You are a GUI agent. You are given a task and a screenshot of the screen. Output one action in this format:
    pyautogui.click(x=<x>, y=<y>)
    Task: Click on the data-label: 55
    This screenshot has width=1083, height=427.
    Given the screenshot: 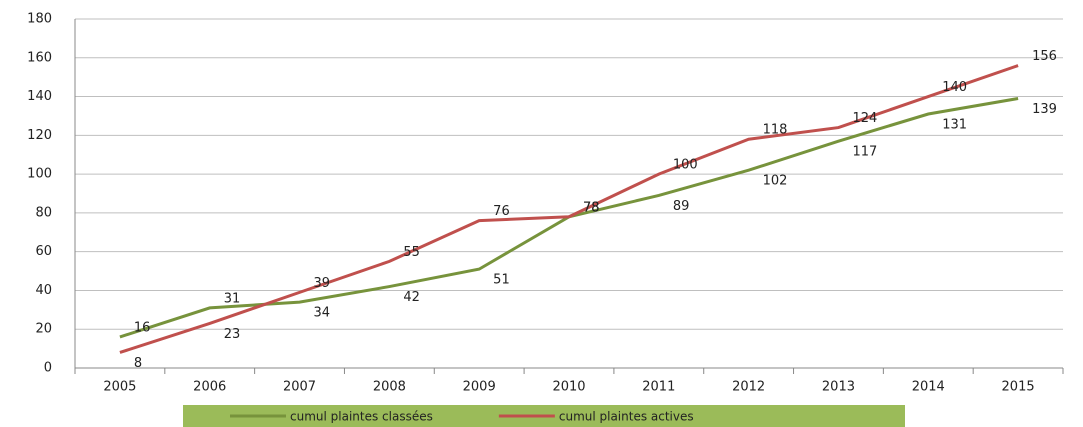 What is the action you would take?
    pyautogui.click(x=411, y=252)
    